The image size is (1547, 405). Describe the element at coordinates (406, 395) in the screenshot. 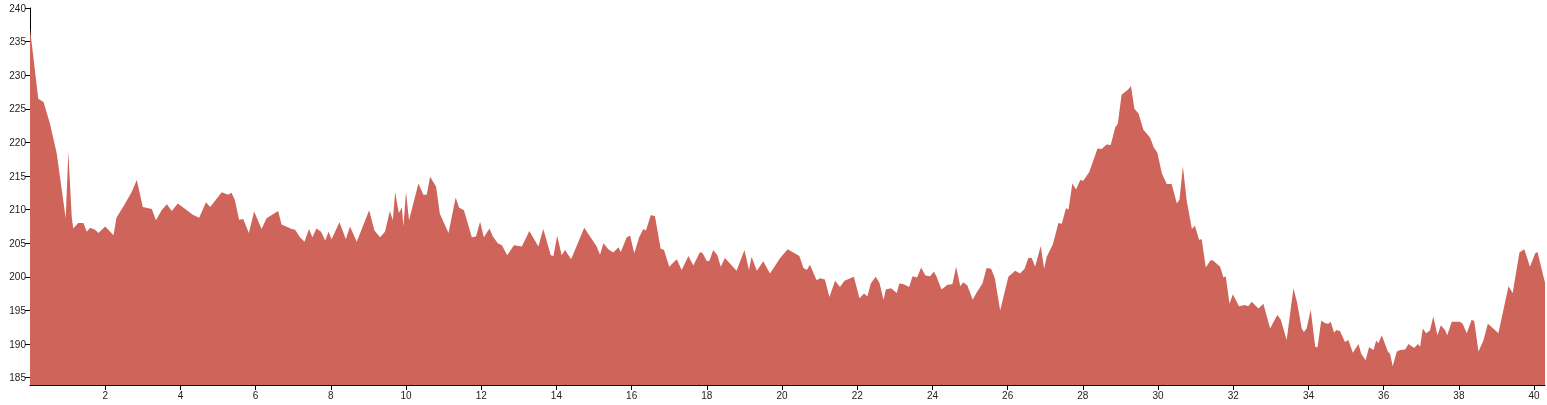

I see `x-tick-label: 10` at that location.